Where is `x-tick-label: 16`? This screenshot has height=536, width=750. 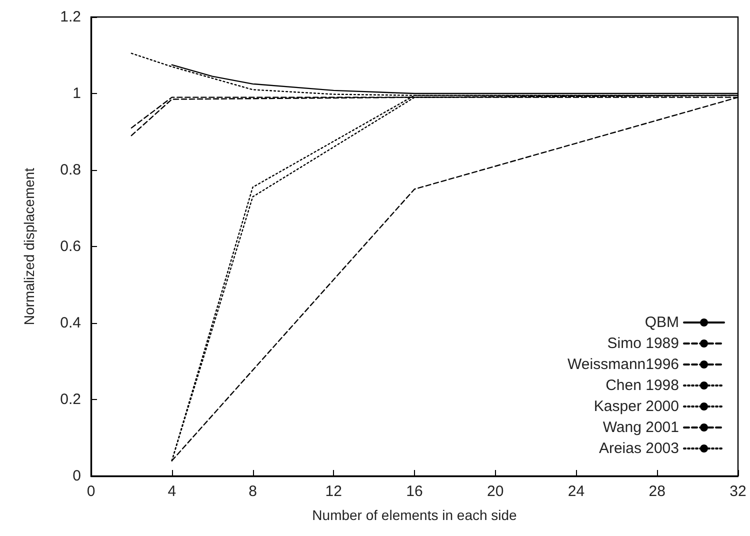
x-tick-label: 16 is located at coordinates (414, 491).